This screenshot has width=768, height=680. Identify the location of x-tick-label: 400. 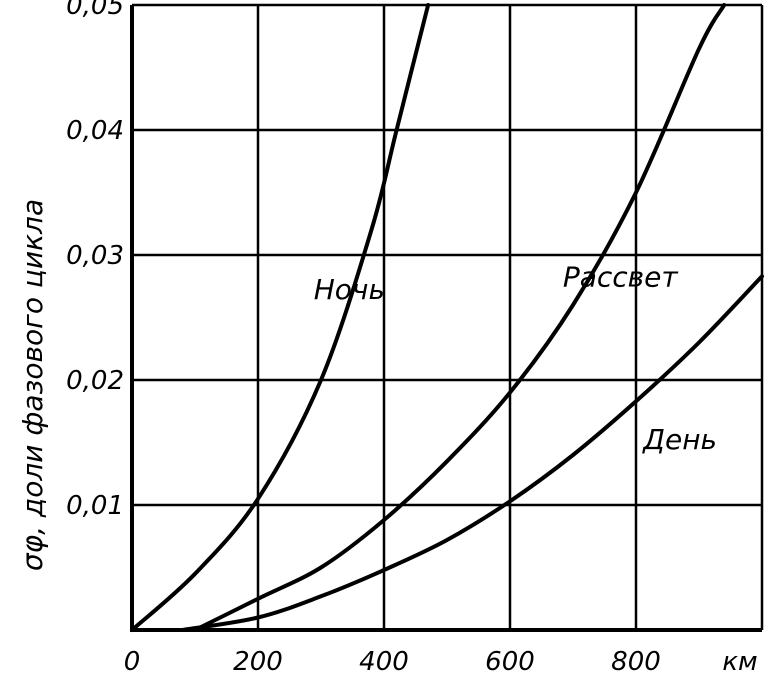
(384, 662).